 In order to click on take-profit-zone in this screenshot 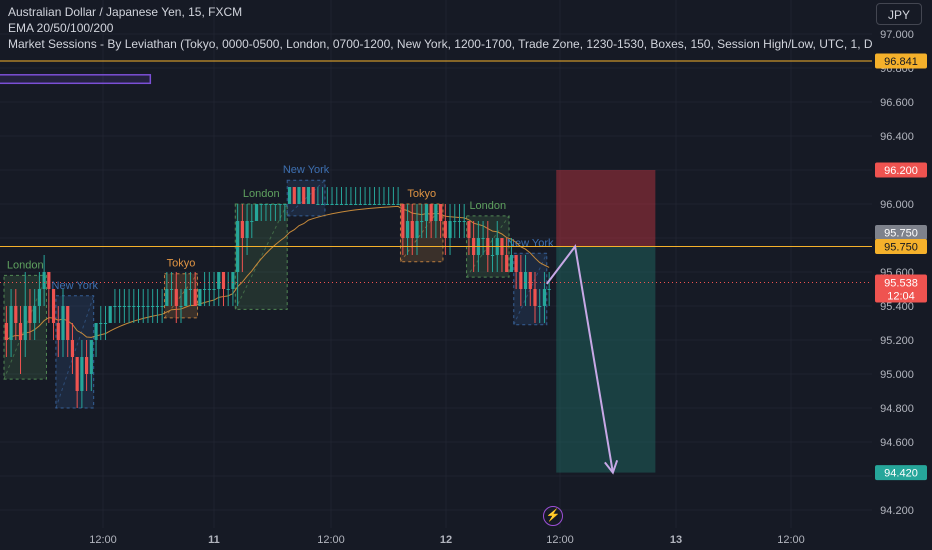, I will do `click(606, 359)`.